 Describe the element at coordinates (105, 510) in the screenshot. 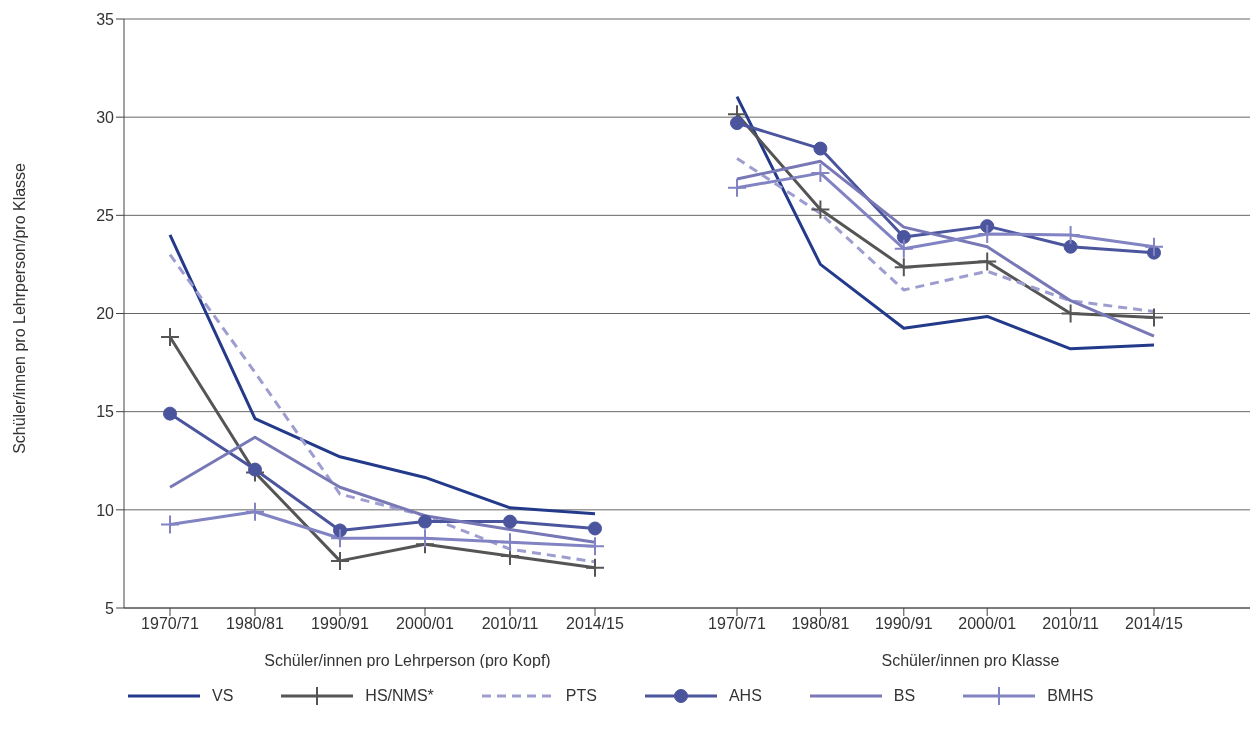

I see `y-tick-label: 10` at that location.